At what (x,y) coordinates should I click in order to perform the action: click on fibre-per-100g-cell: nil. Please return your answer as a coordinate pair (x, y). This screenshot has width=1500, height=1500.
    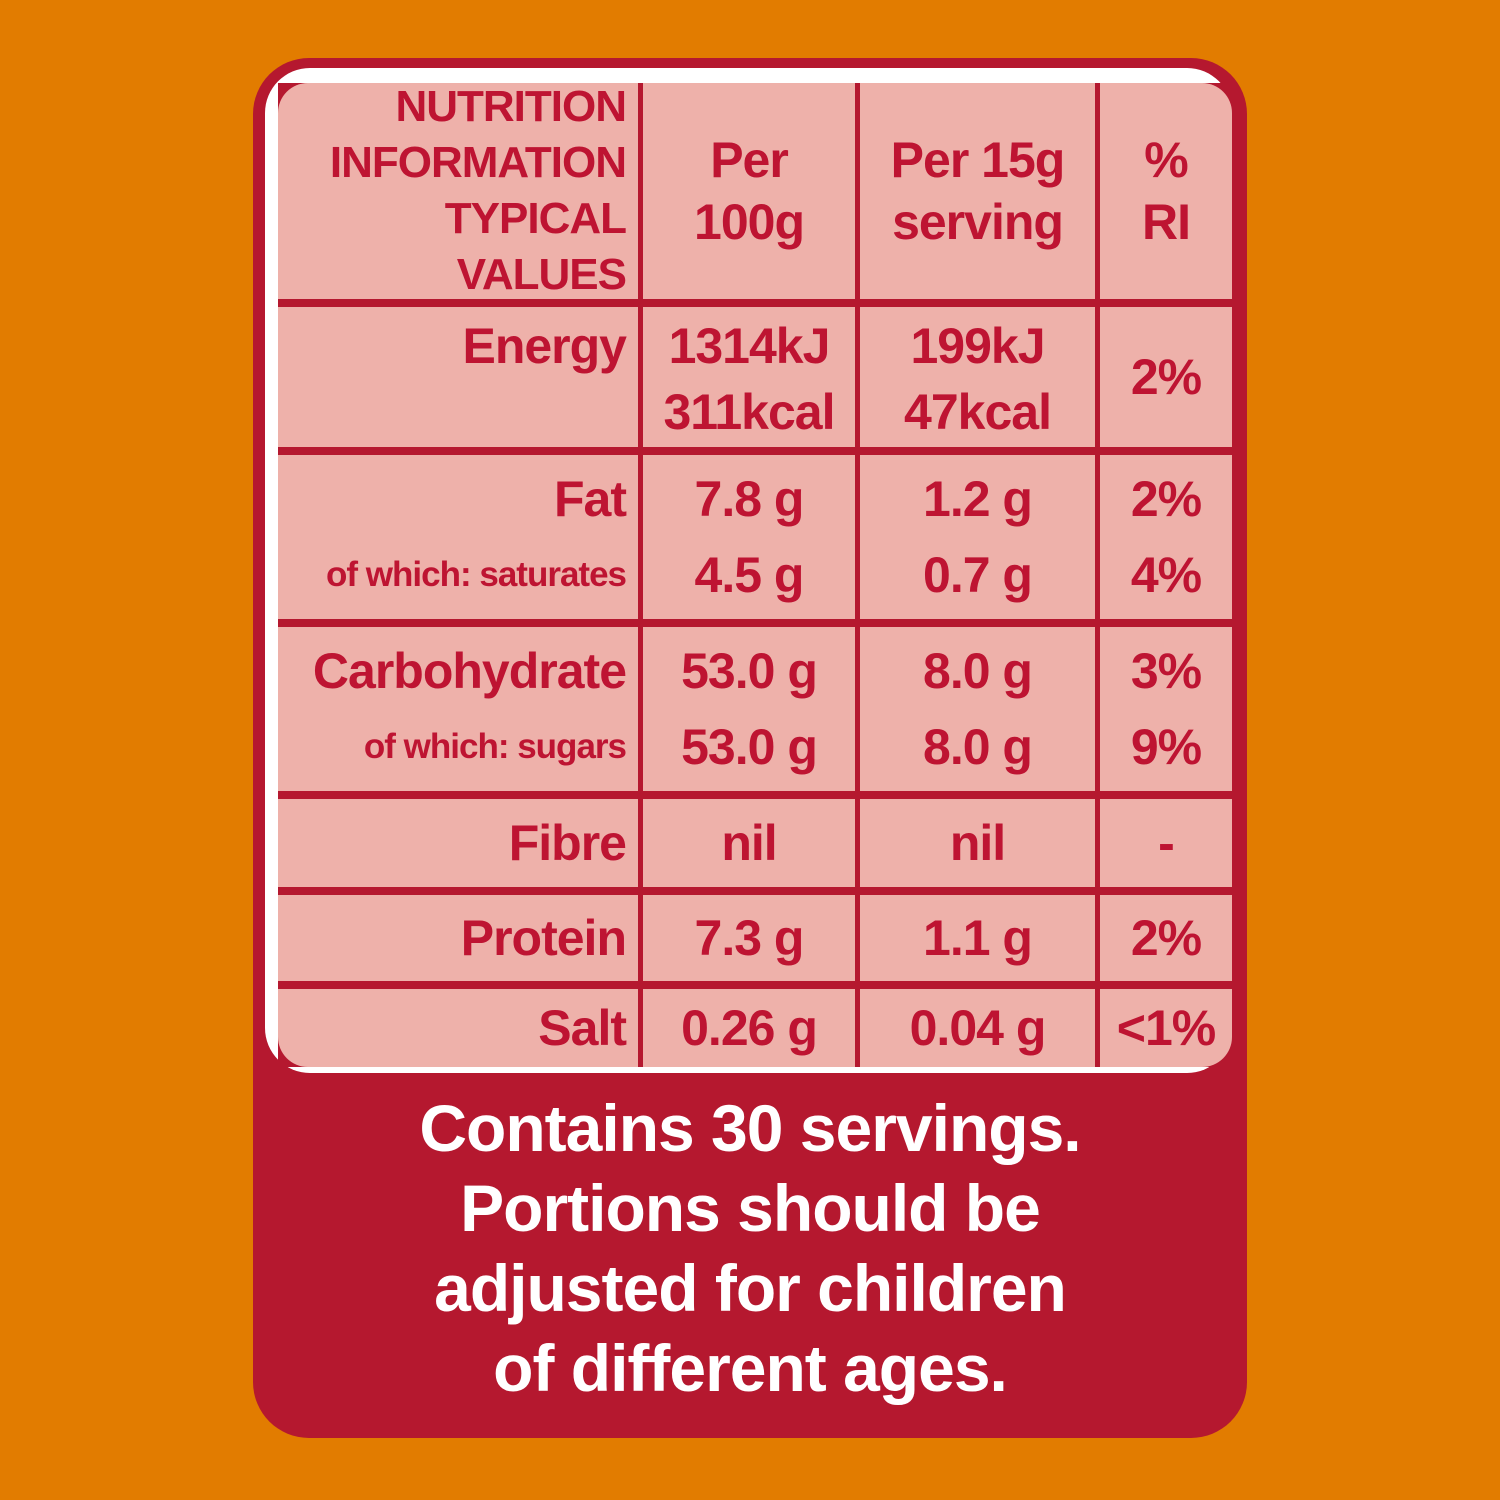
    Looking at the image, I should click on (749, 843).